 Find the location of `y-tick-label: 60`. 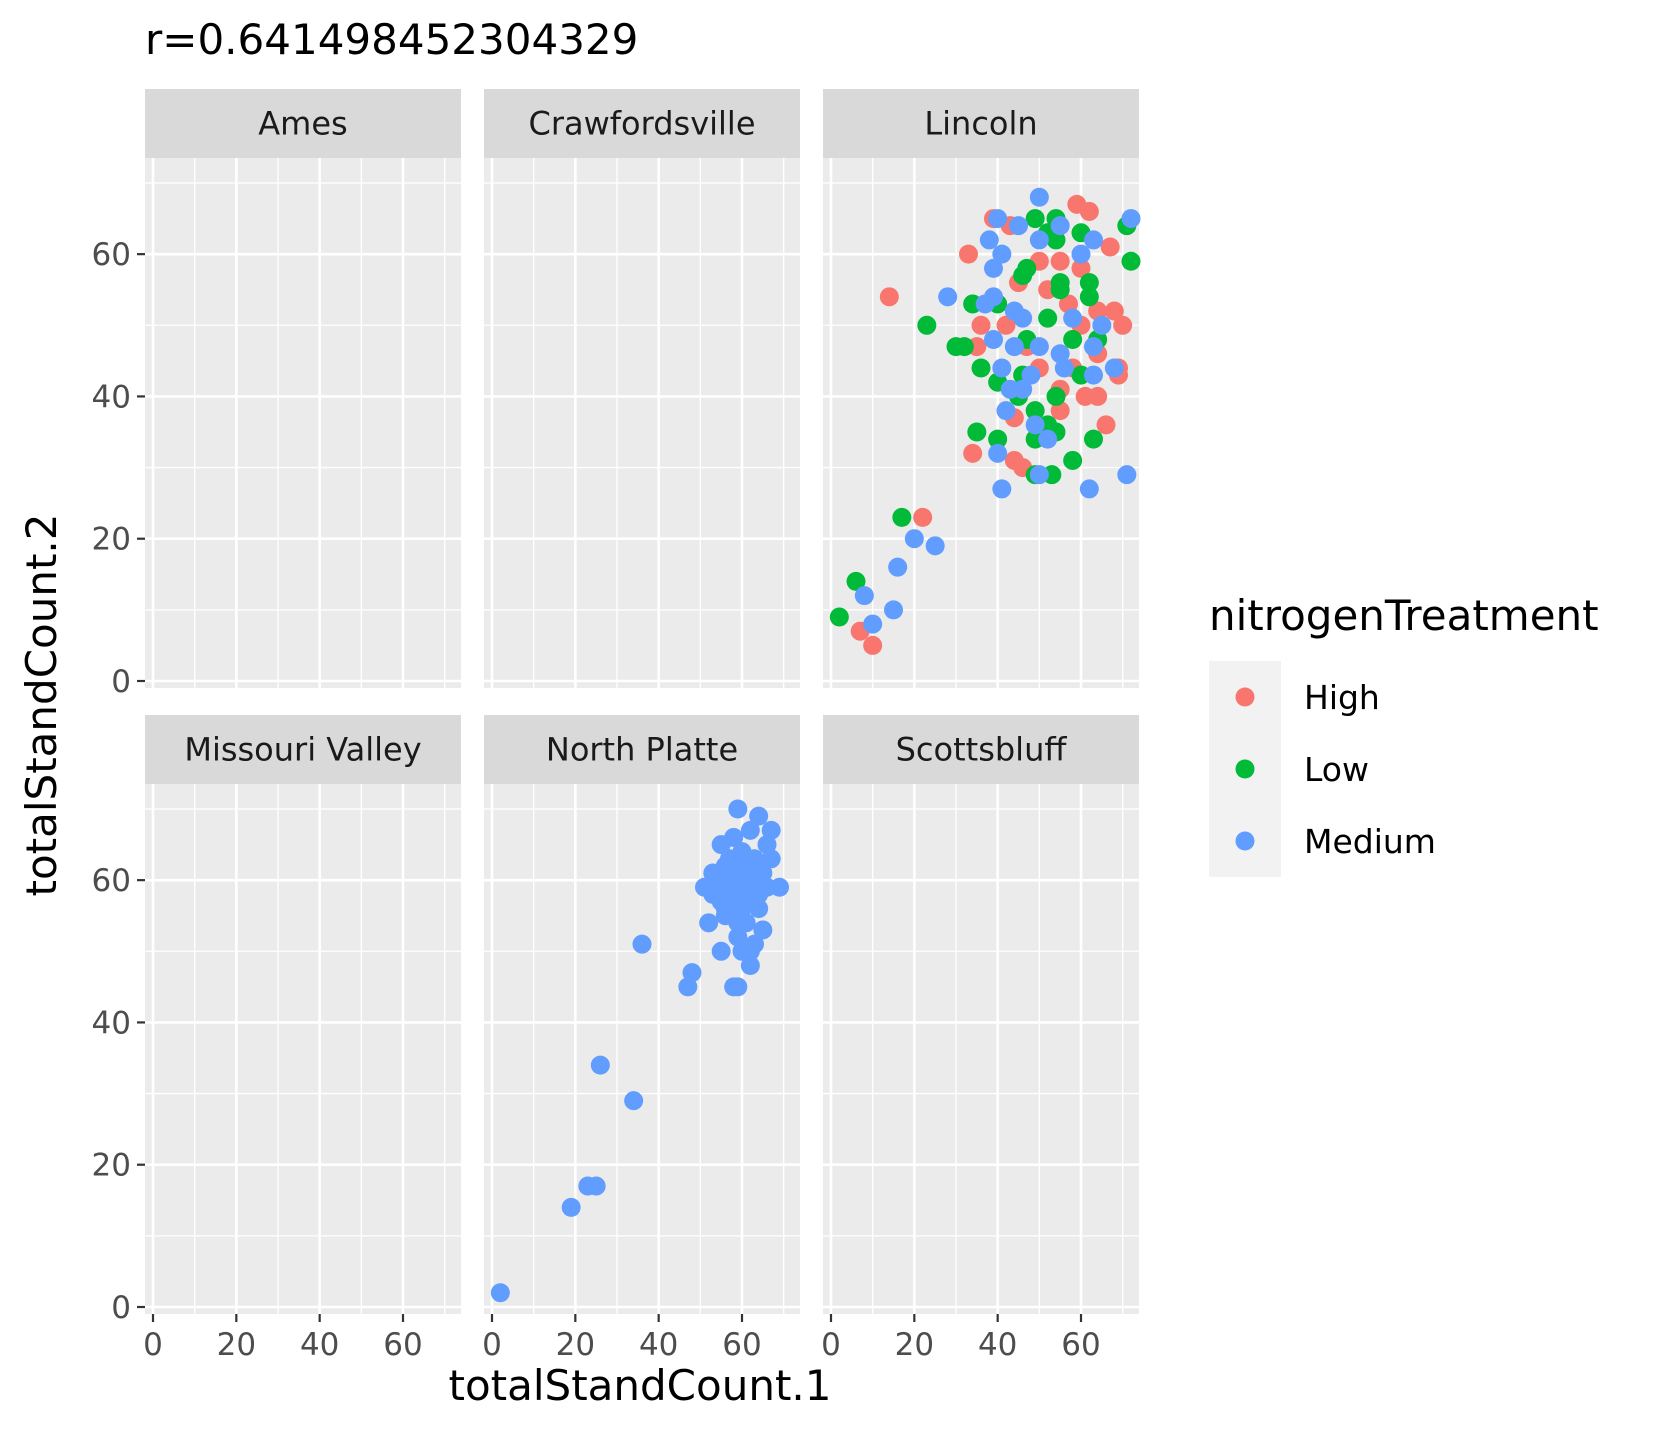

y-tick-label: 60 is located at coordinates (111, 881).